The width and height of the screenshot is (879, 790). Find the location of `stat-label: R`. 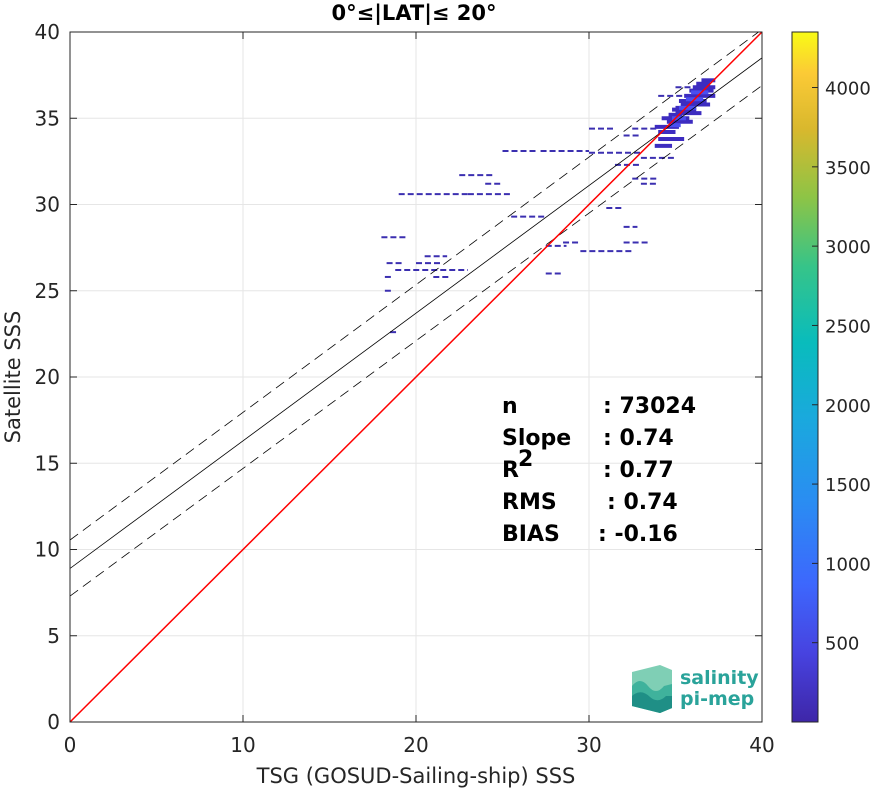

stat-label: R is located at coordinates (510, 470).